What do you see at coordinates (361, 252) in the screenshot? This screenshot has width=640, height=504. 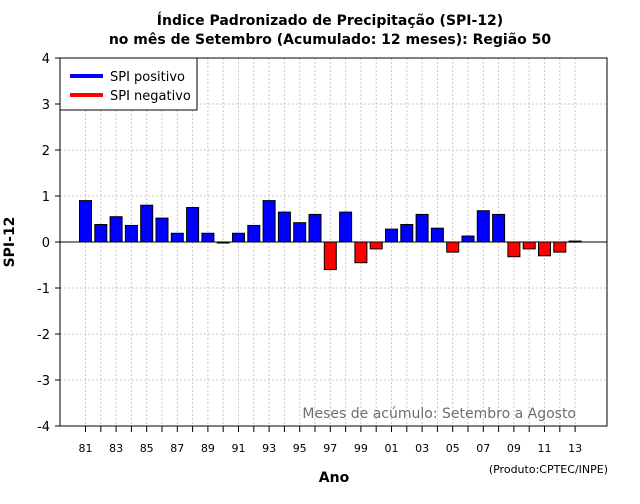 I see `bar-1999` at bounding box center [361, 252].